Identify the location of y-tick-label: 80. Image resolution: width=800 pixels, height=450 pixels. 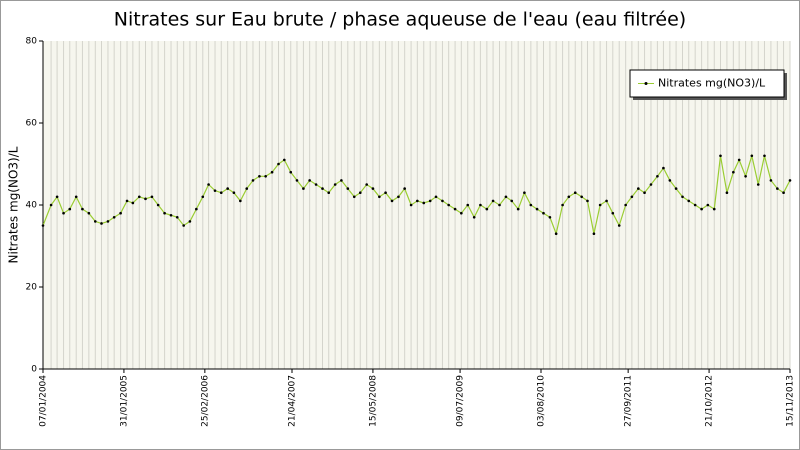
(32, 42).